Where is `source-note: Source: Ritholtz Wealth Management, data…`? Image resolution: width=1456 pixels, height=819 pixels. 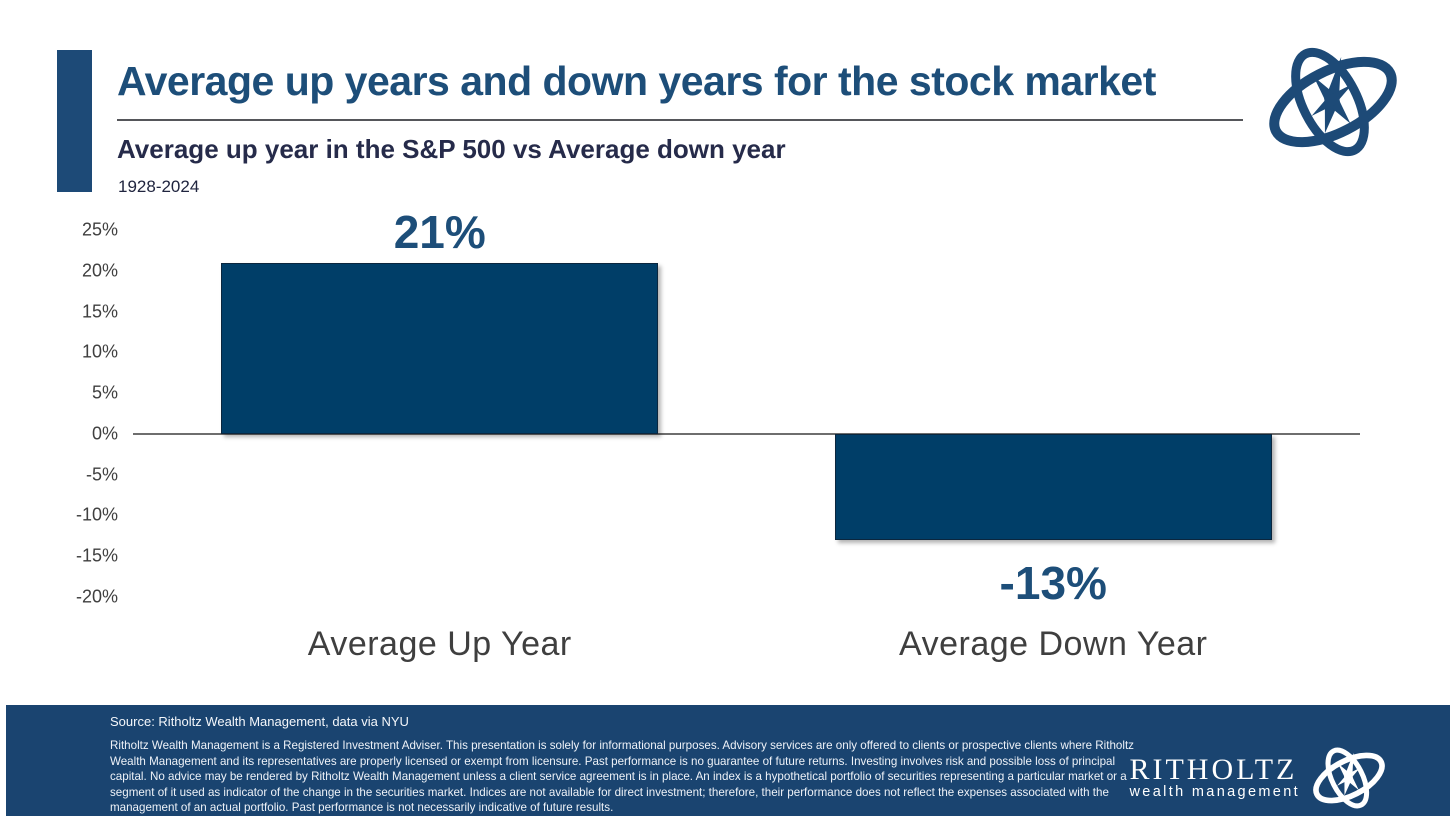
source-note: Source: Ritholtz Wealth Management, data… is located at coordinates (259, 721).